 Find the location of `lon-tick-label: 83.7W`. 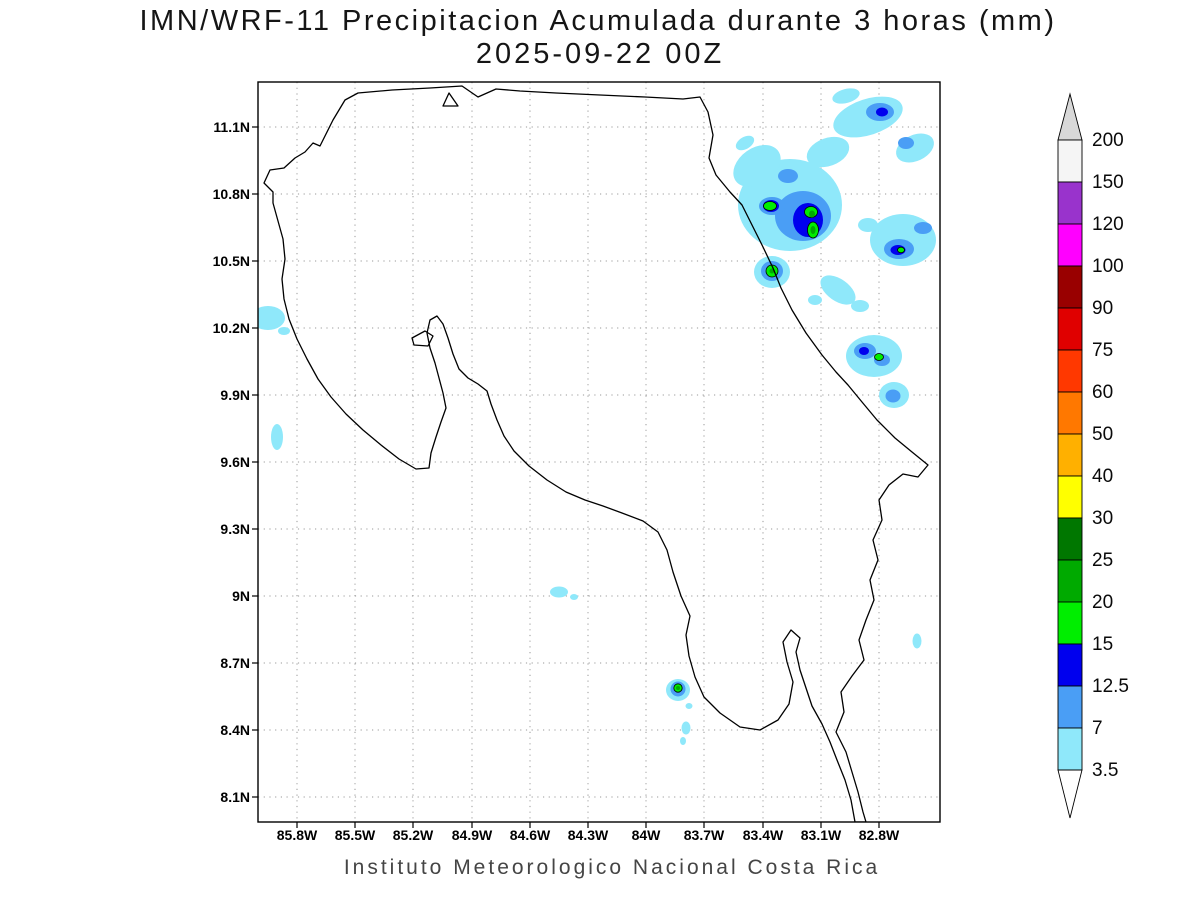

lon-tick-label: 83.7W is located at coordinates (704, 835).